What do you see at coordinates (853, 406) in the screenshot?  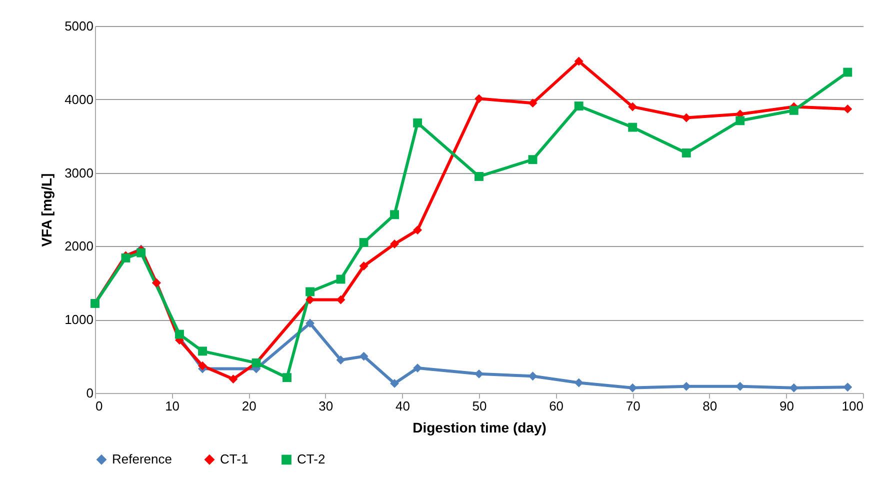 I see `x-tick-label: 100` at bounding box center [853, 406].